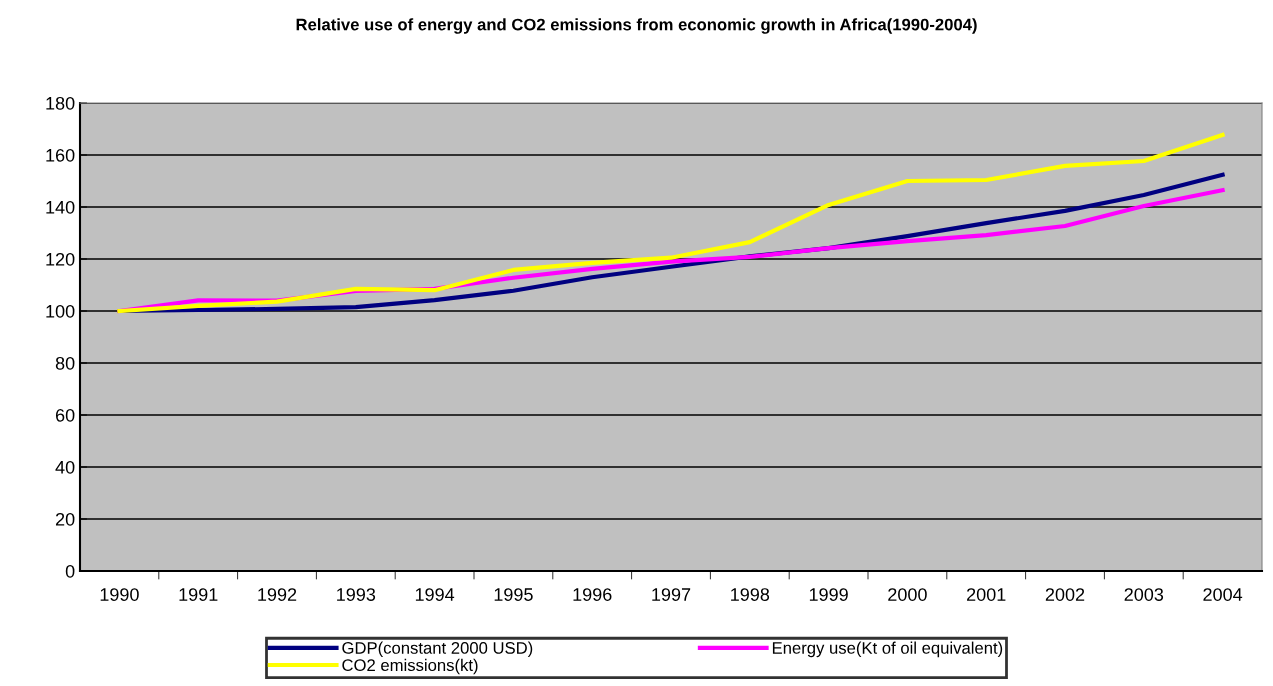 This screenshot has height=686, width=1273. I want to click on x-tick-label: 2000, so click(907, 594).